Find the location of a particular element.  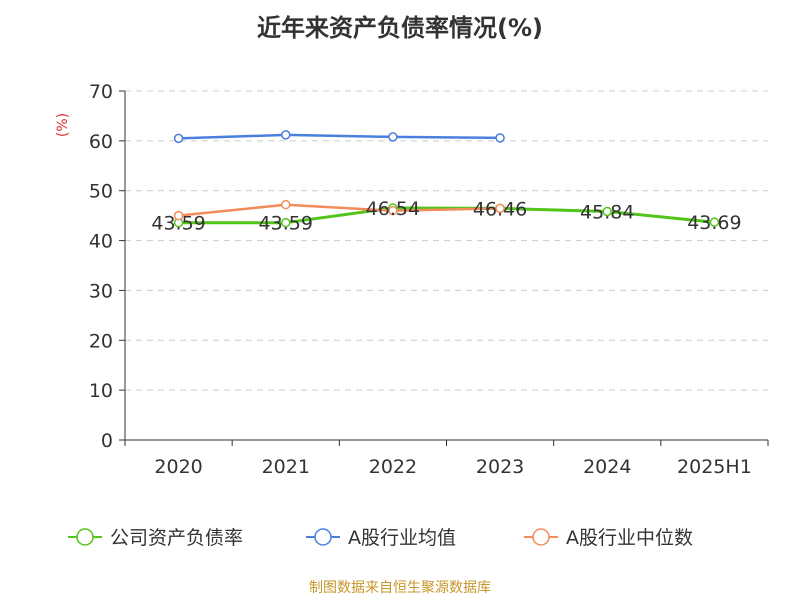

x-tick-label: 2021 is located at coordinates (286, 467).